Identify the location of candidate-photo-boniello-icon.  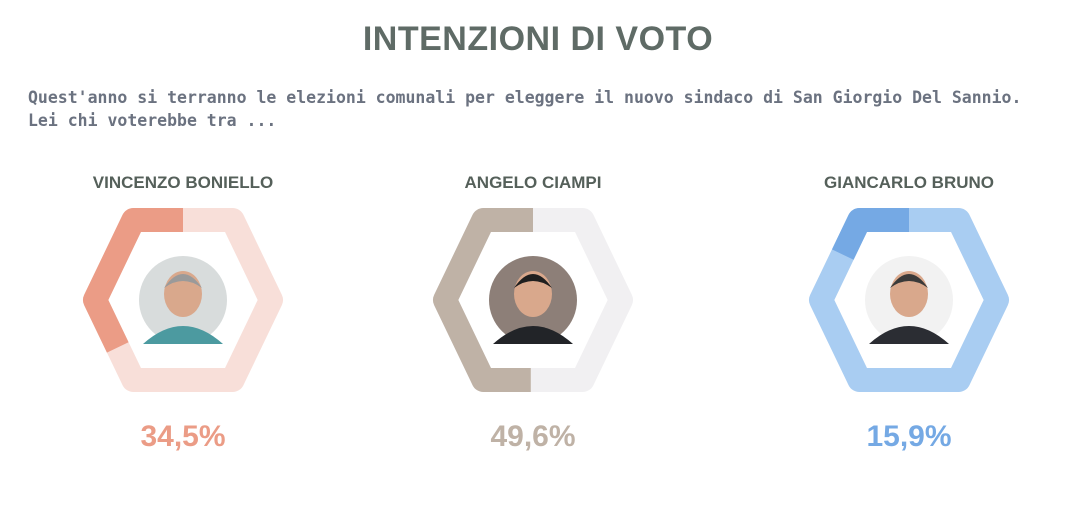
(183, 300).